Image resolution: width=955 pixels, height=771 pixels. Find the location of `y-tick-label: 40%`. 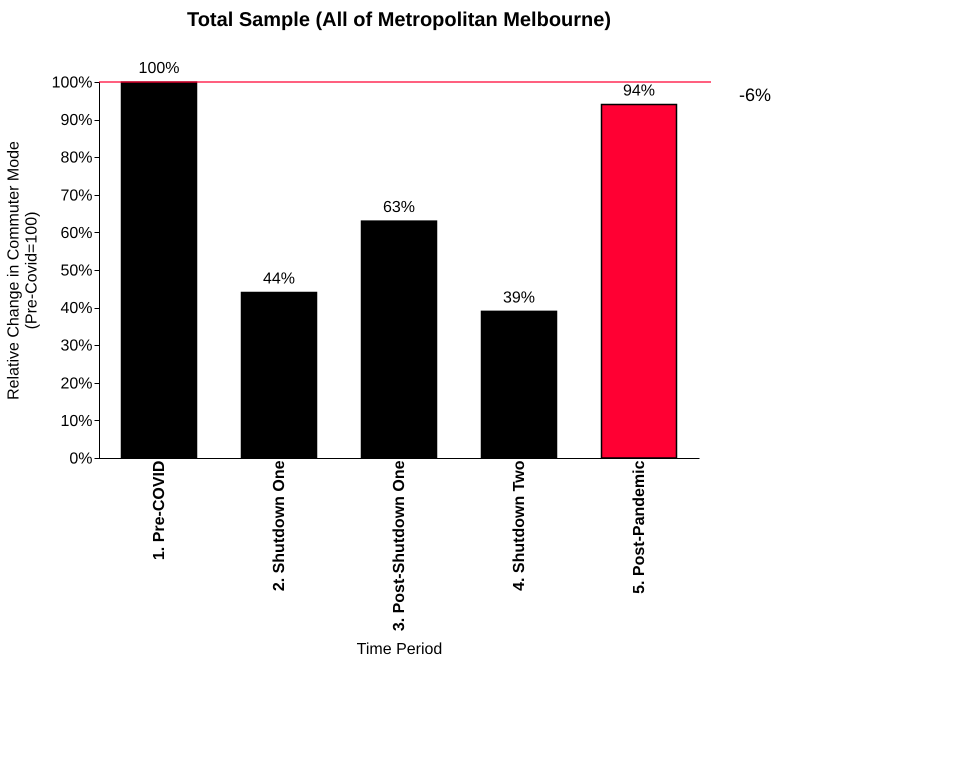

y-tick-label: 40% is located at coordinates (76, 309).